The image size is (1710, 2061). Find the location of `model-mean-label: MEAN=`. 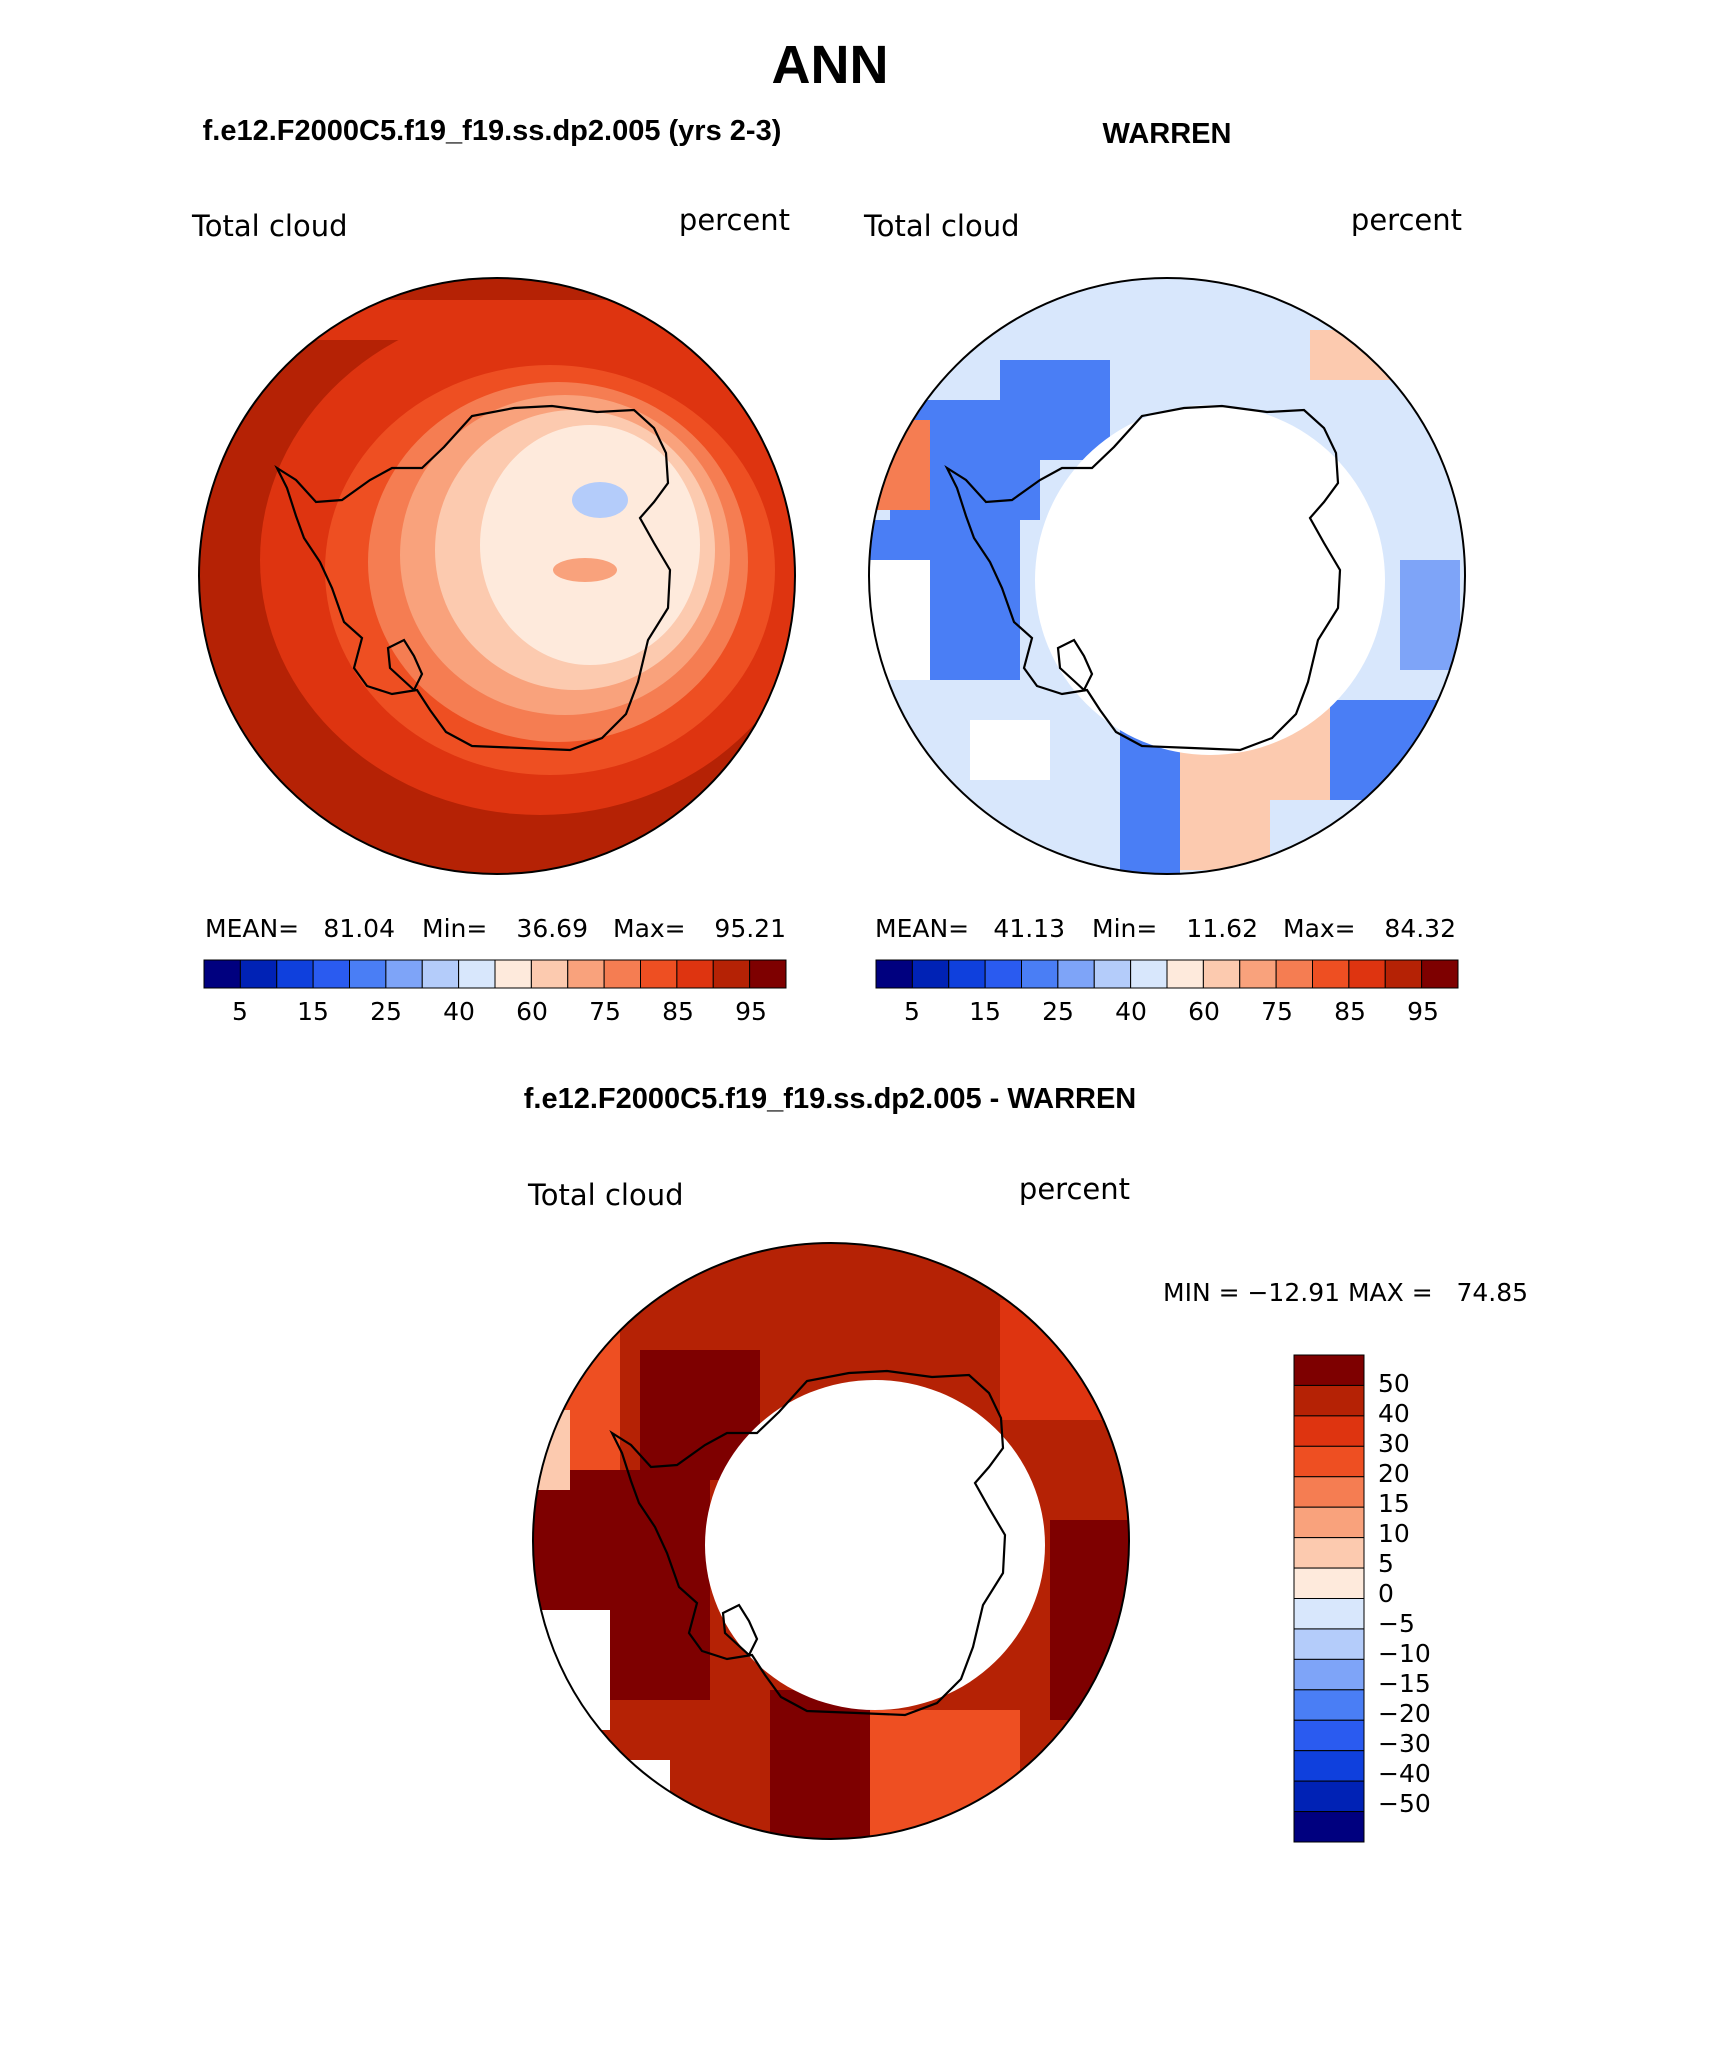

model-mean-label: MEAN= is located at coordinates (252, 928).